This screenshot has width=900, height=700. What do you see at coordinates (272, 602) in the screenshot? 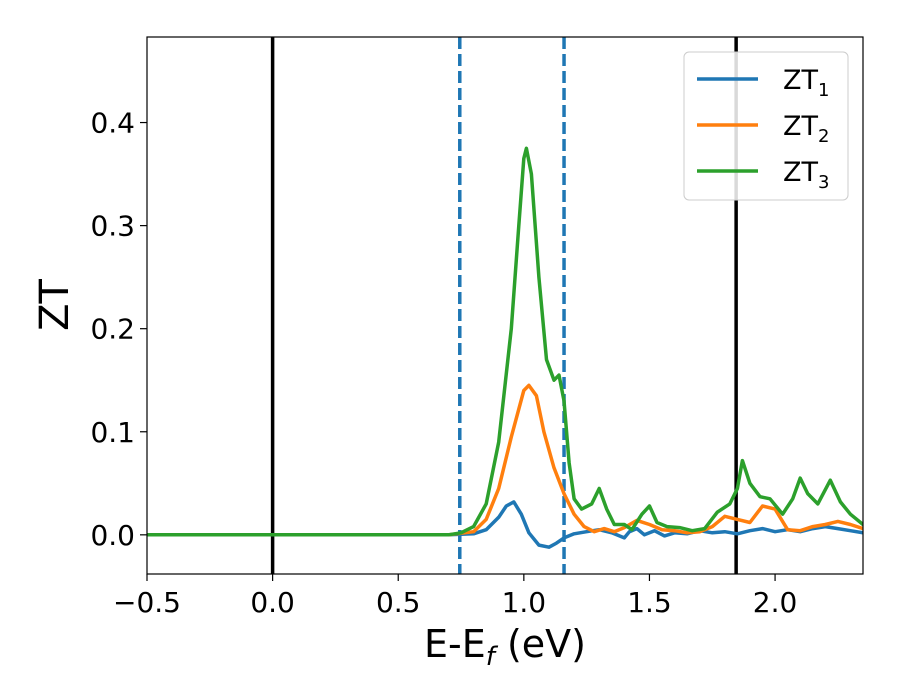
I see `x-tick-label: 0.0` at bounding box center [272, 602].